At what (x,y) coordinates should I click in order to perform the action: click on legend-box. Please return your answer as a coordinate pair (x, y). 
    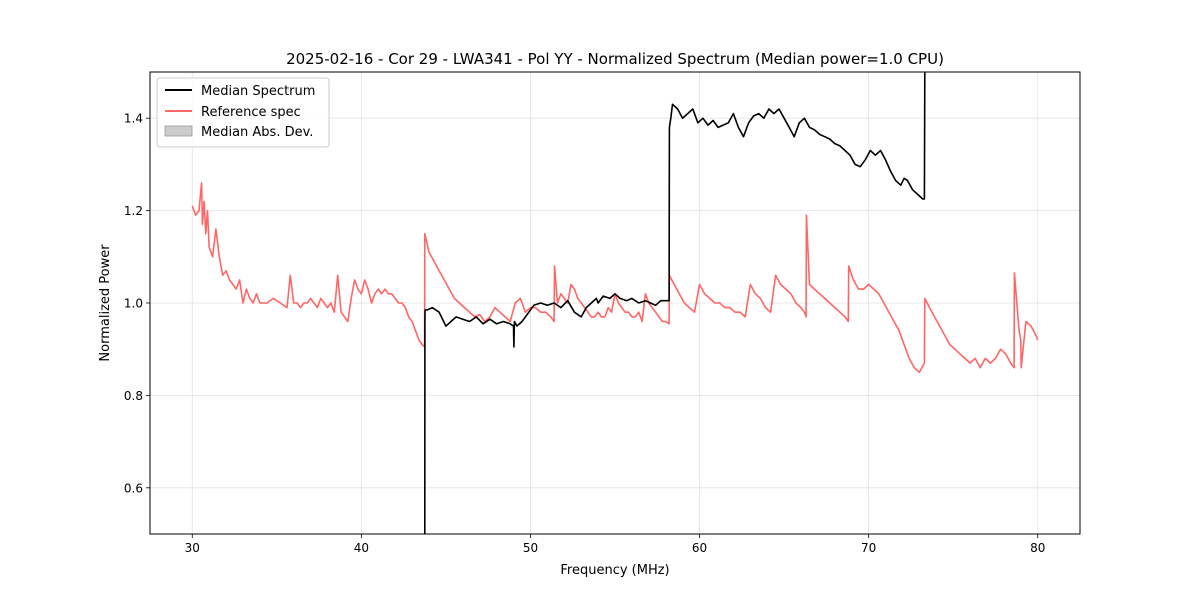
    Looking at the image, I should click on (243, 112).